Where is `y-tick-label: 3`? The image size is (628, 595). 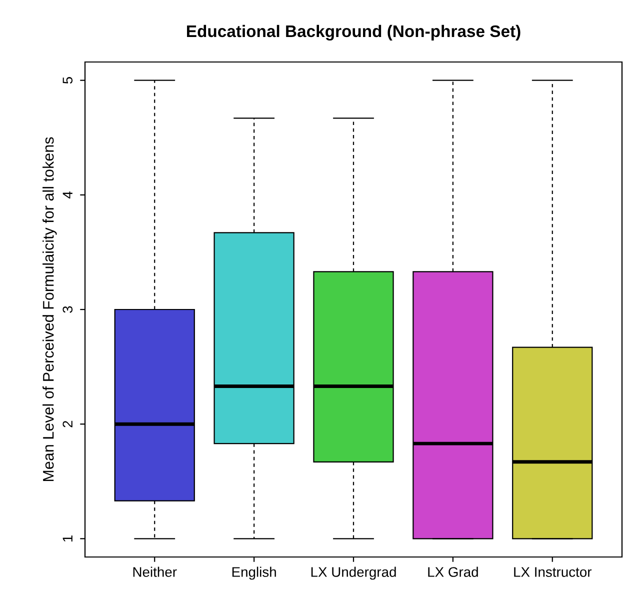 y-tick-label: 3 is located at coordinates (67, 309).